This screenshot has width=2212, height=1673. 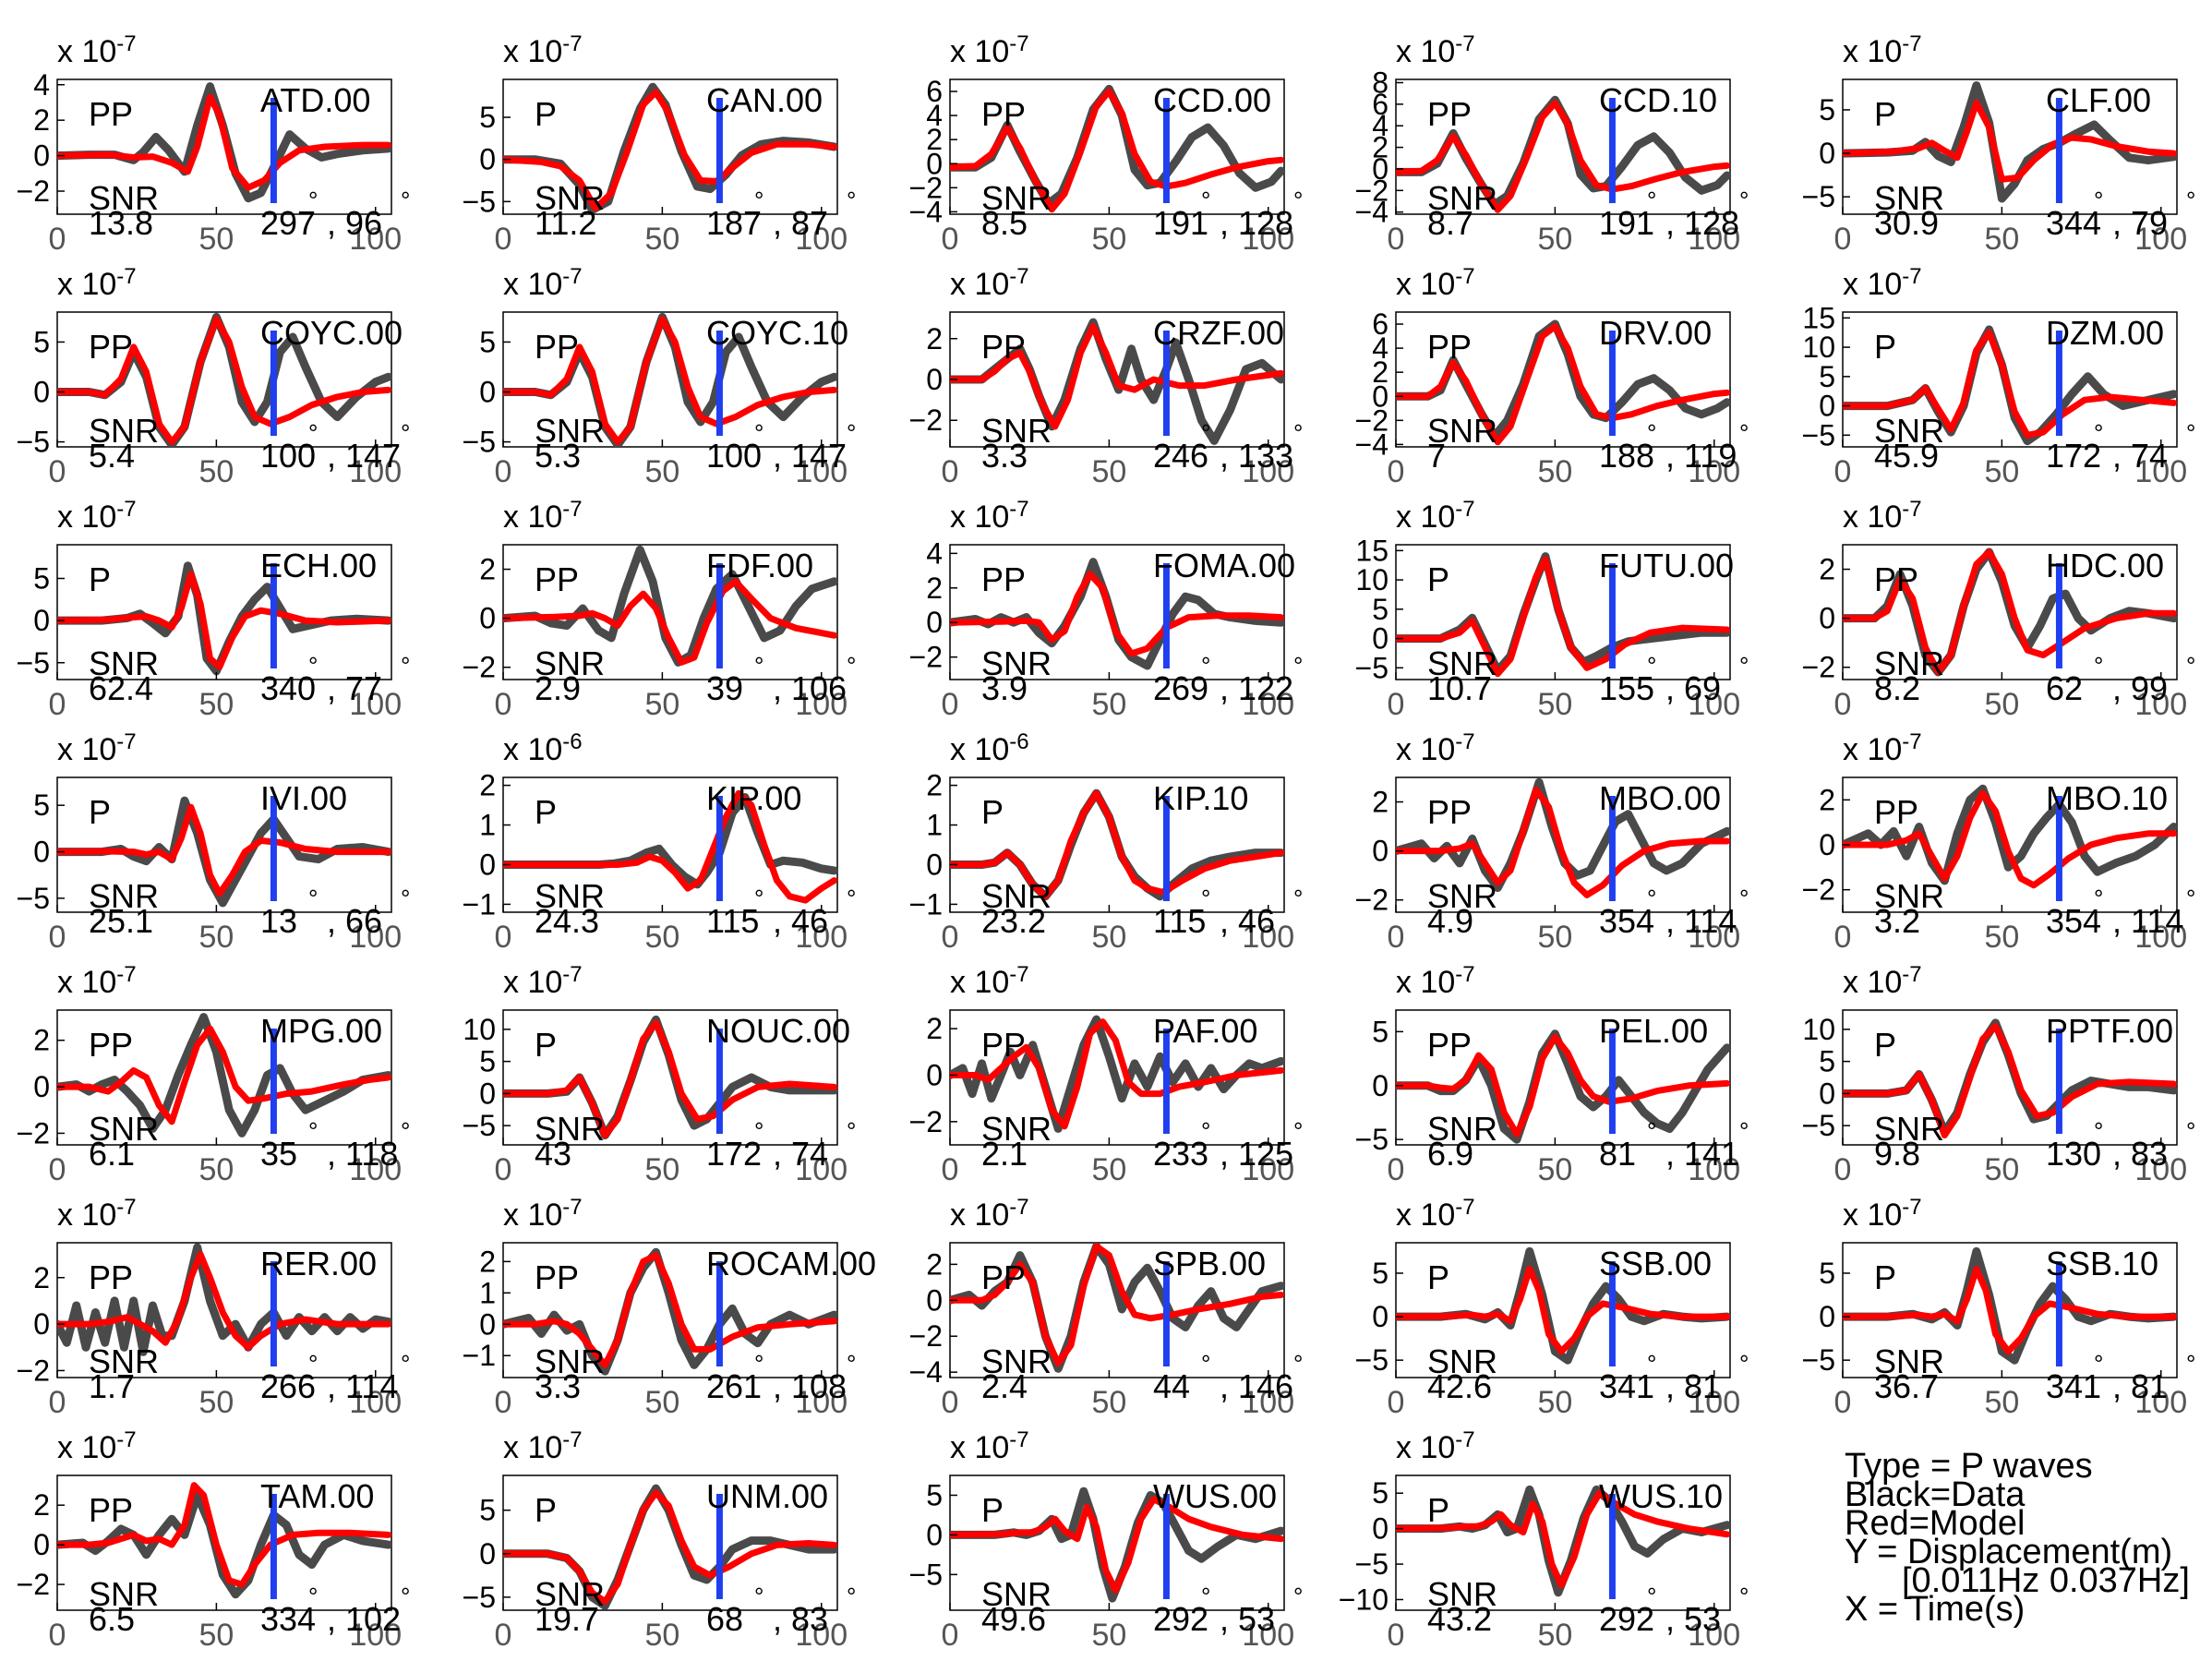 I want to click on distance-value: 147, so click(x=819, y=456).